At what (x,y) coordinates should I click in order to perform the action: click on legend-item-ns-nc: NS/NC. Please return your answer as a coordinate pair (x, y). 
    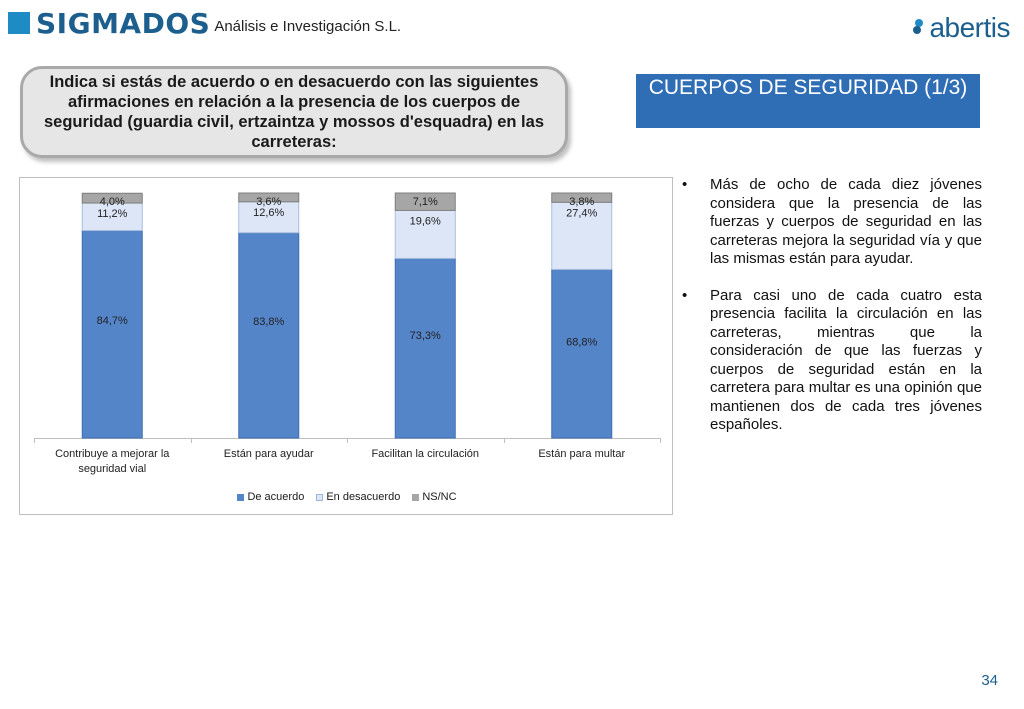
    Looking at the image, I should click on (434, 497).